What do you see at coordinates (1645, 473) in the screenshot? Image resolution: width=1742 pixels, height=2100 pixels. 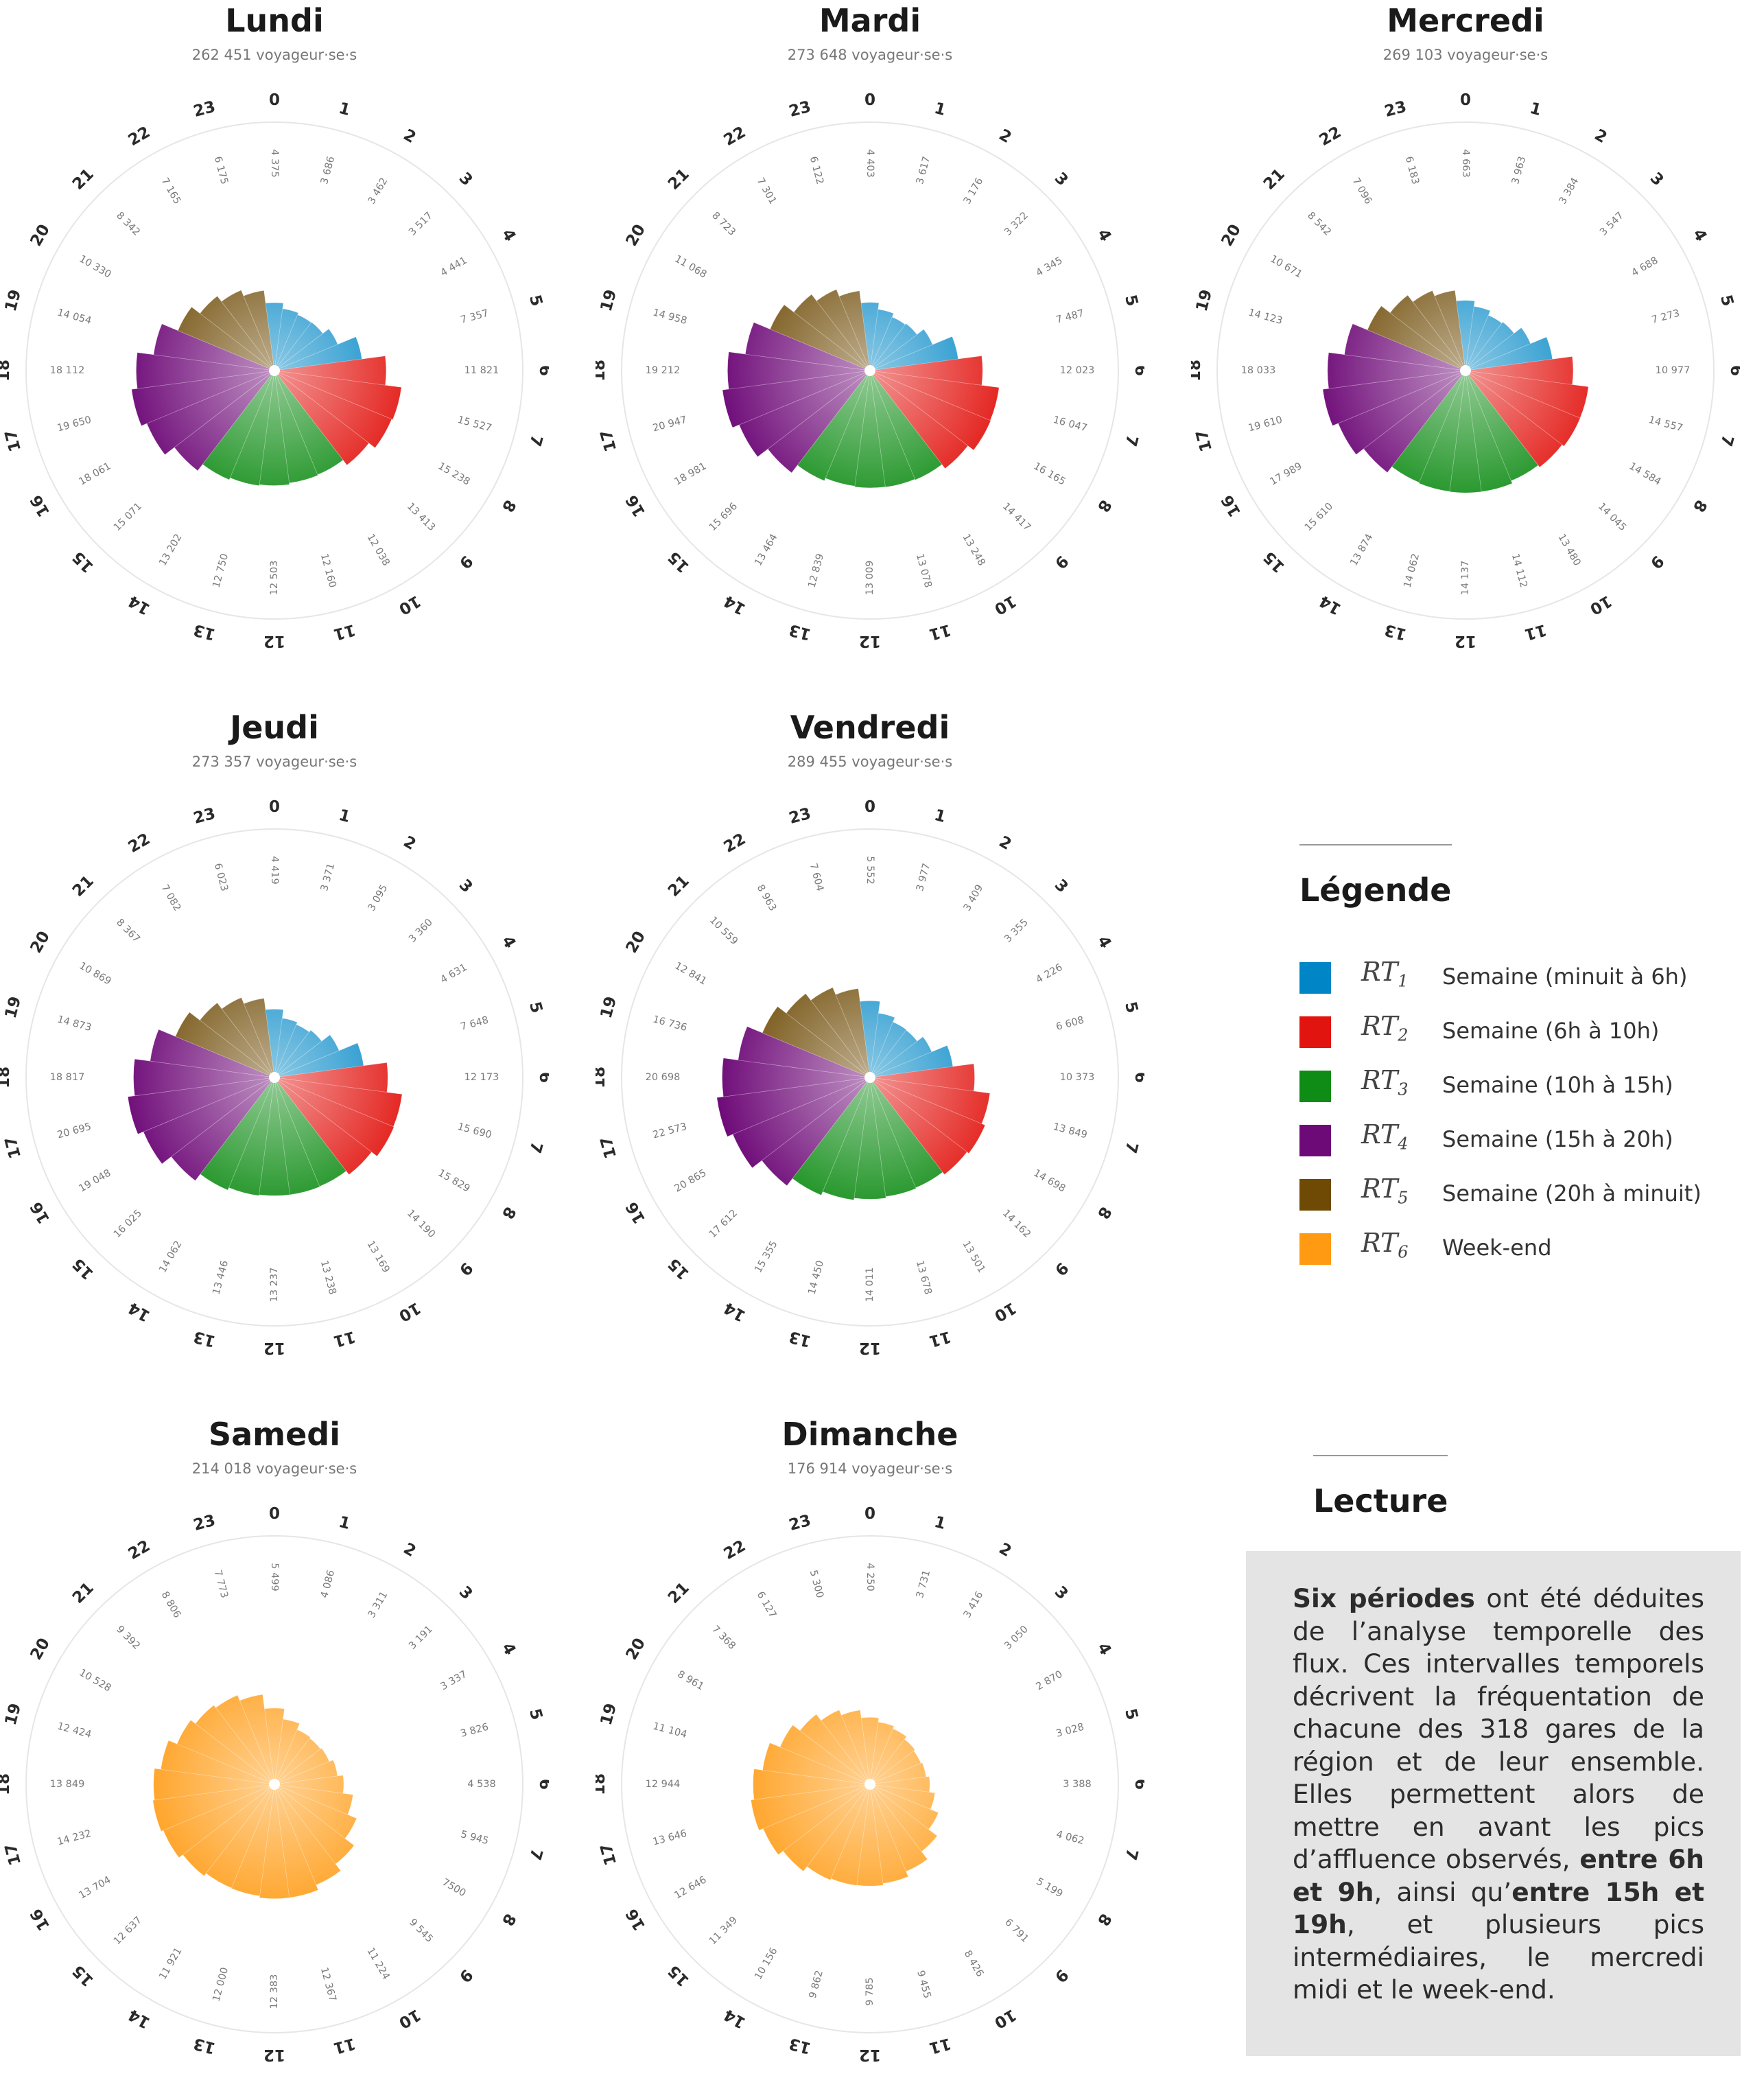 I see `value-label: 14 584` at bounding box center [1645, 473].